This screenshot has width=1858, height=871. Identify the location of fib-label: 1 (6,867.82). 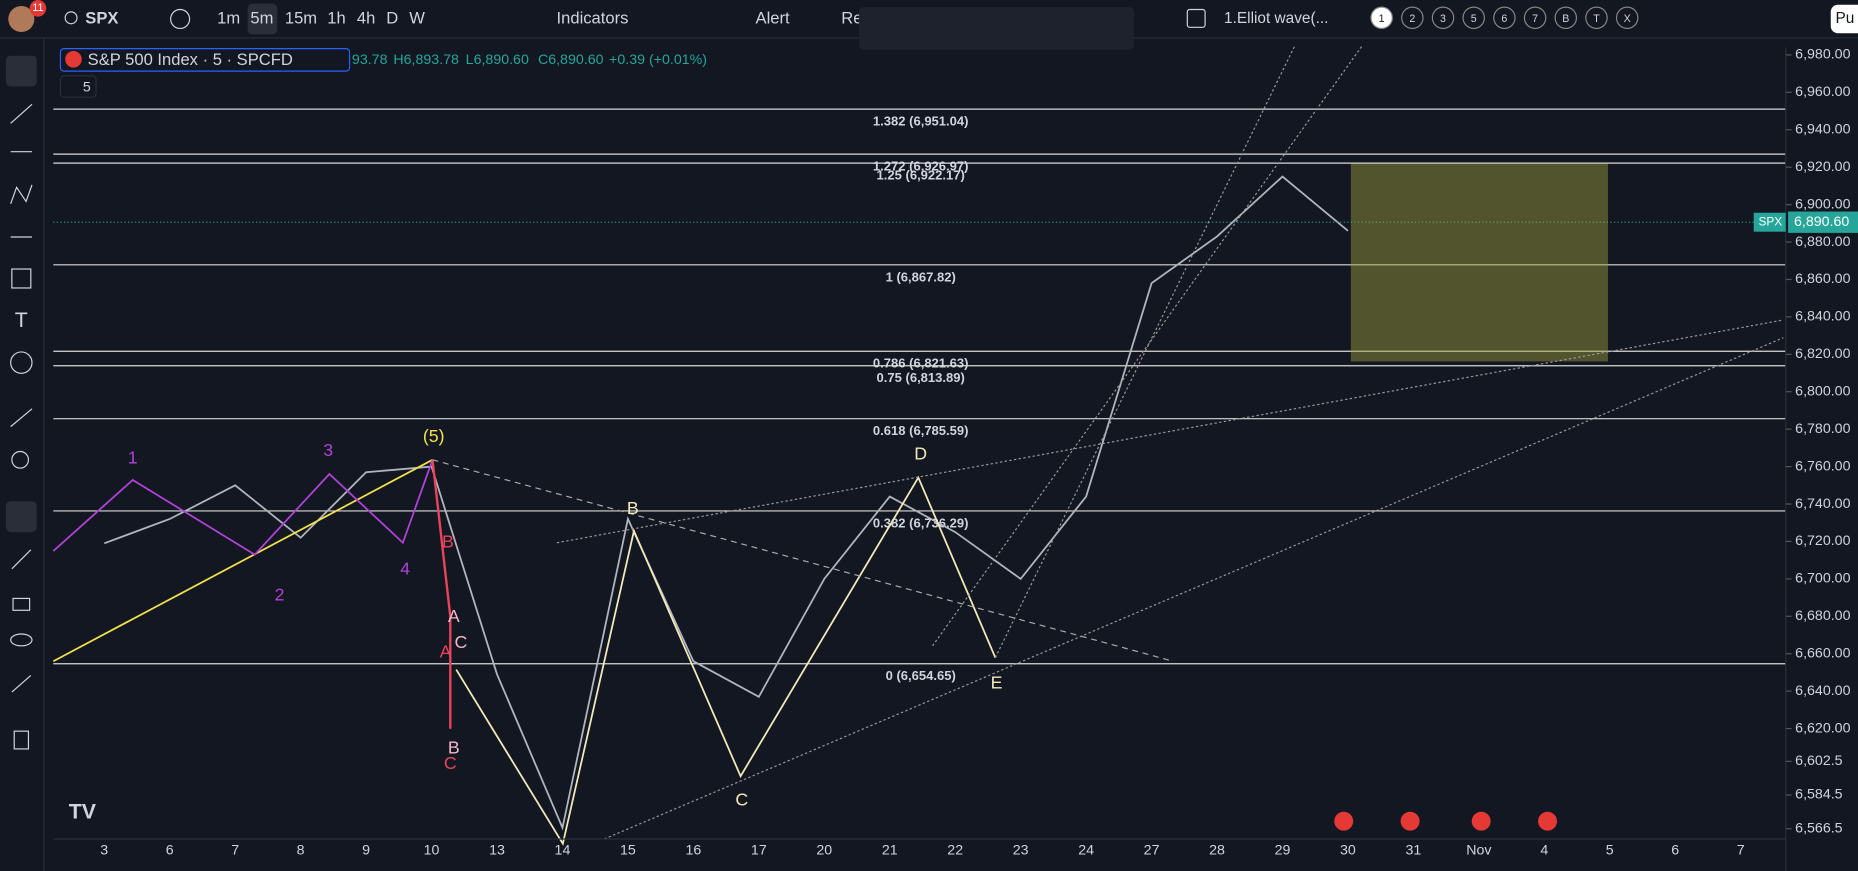
(921, 276).